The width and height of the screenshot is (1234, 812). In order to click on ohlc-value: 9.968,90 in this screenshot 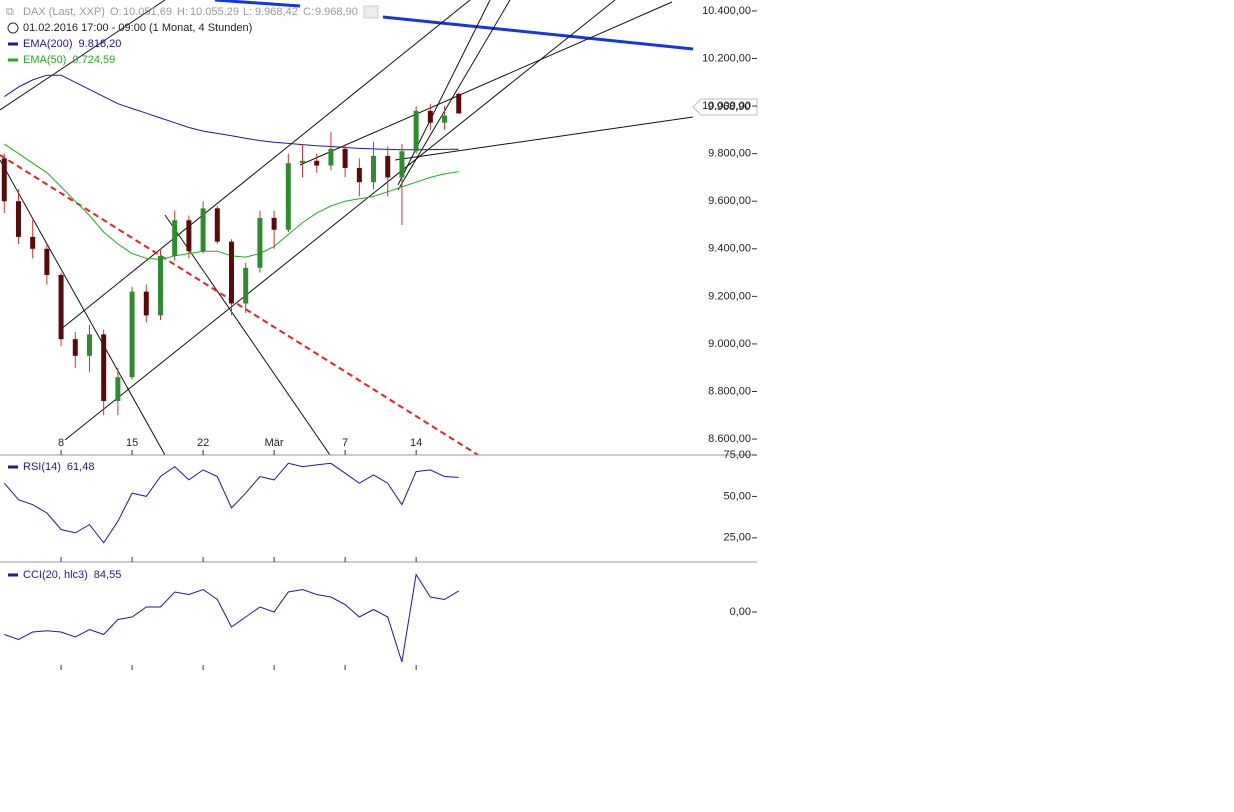, I will do `click(336, 12)`.